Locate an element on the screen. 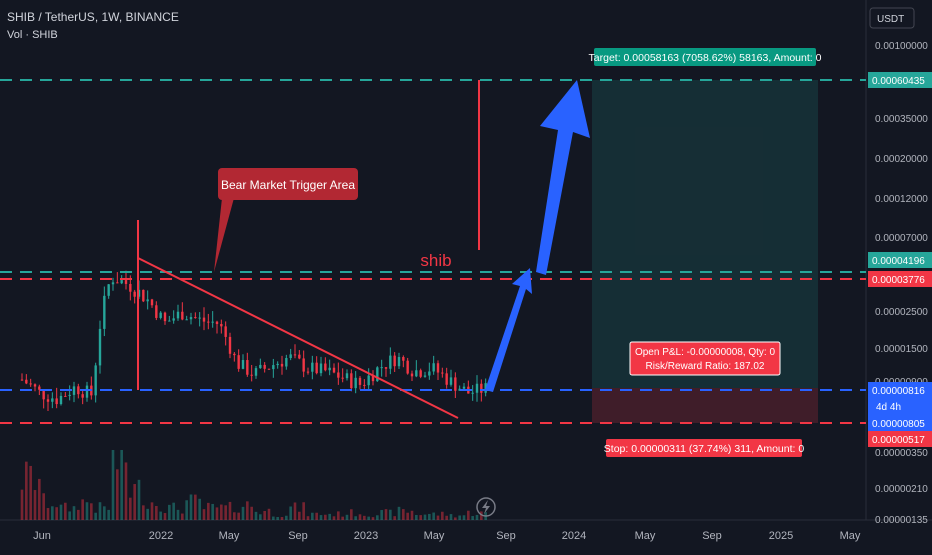 Image resolution: width=932 pixels, height=555 pixels. price-label-text: 0.00000805 is located at coordinates (898, 424).